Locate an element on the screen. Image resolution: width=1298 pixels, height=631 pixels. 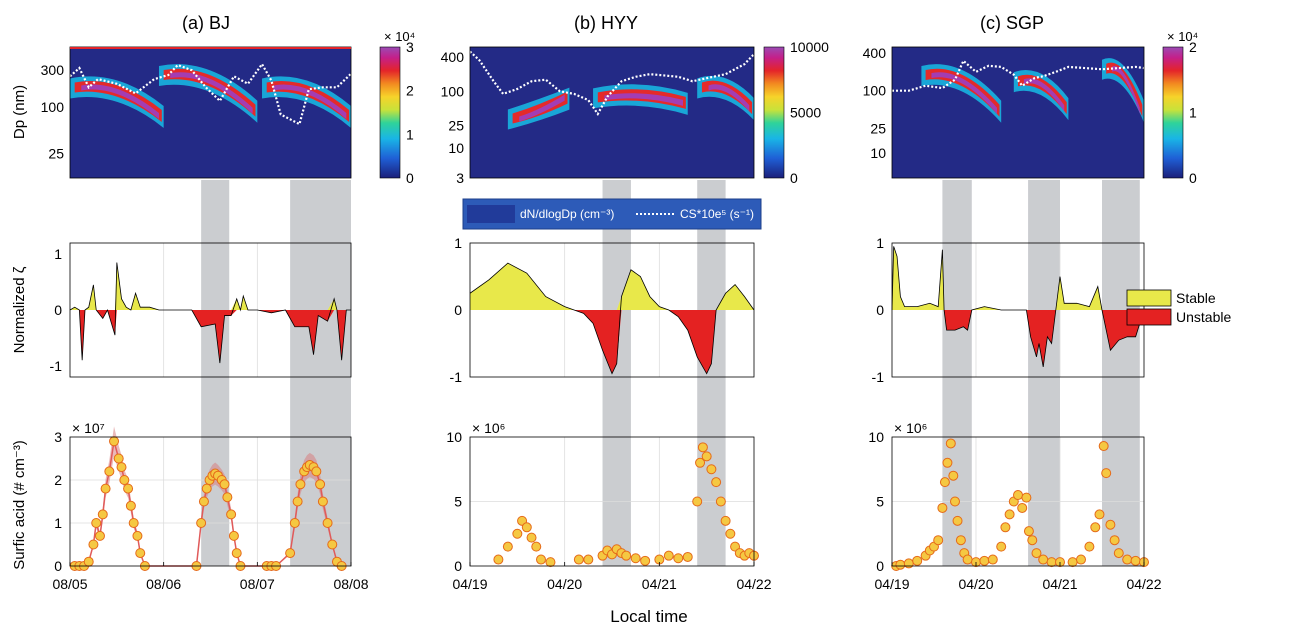
size-tick-hyy-3: 100 is located at coordinates (453, 91).